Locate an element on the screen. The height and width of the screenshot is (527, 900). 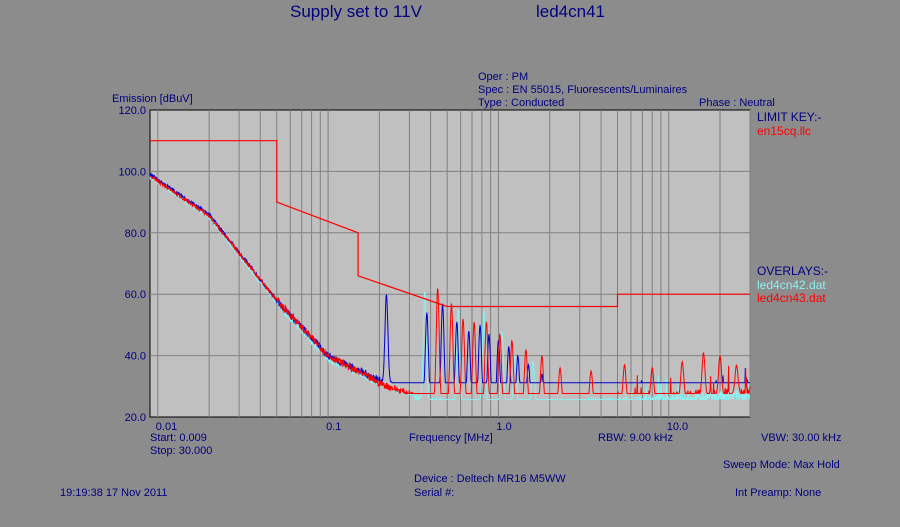
x-tick-label: 1.0 is located at coordinates (503, 427).